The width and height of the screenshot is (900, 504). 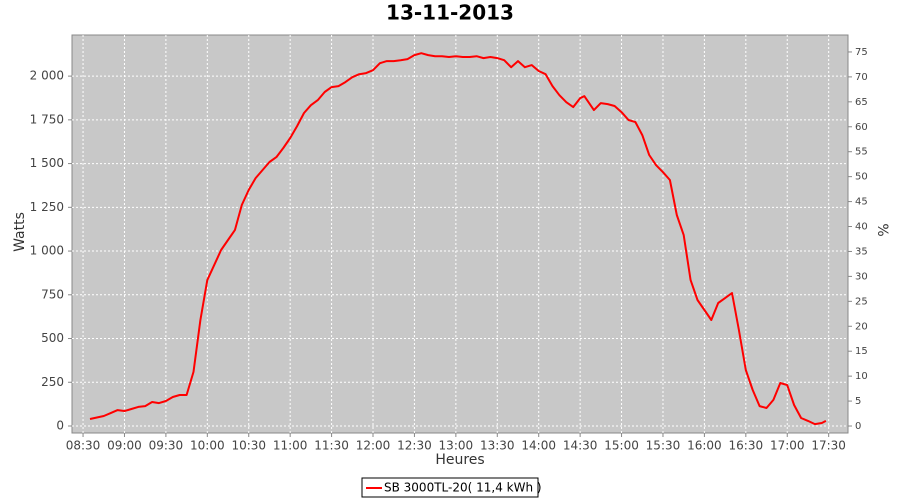 What do you see at coordinates (52, 338) in the screenshot?
I see `y-tick-label: 500` at bounding box center [52, 338].